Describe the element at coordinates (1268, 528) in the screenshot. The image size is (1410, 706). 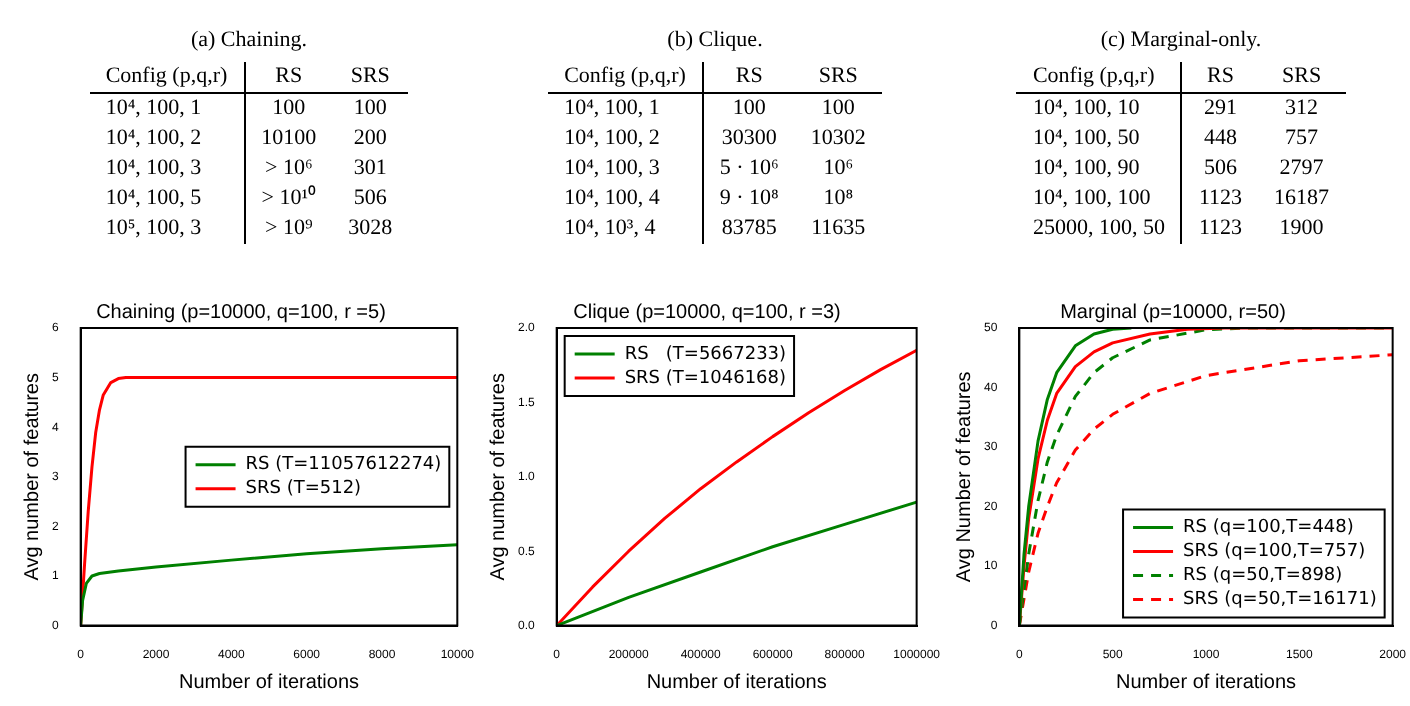
I see `legend-label: RS (q=100,T=448)` at that location.